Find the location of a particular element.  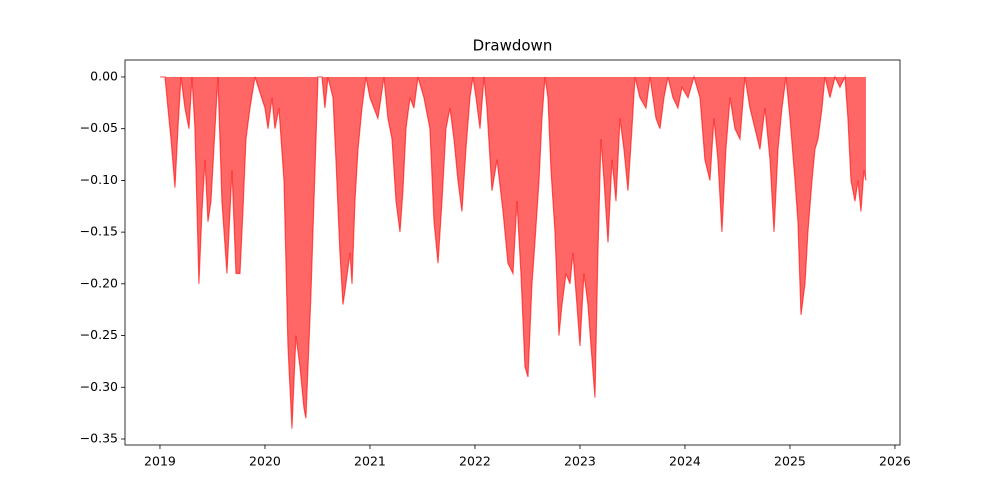

y-tick-label: −0.15 is located at coordinates (99, 231).